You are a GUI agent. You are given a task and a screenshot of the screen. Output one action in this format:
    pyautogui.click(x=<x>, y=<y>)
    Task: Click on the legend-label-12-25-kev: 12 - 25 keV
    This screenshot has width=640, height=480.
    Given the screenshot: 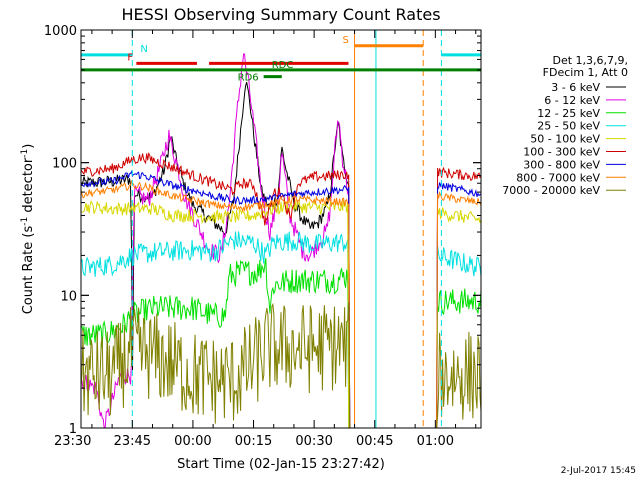 What is the action you would take?
    pyautogui.click(x=568, y=113)
    